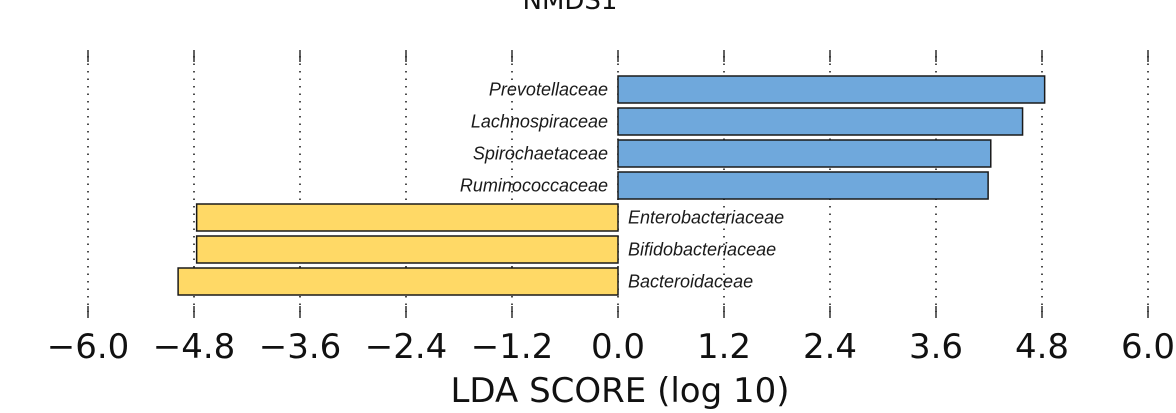 This screenshot has width=1176, height=413. I want to click on category-label: Lachnospiraceae, so click(539, 122).